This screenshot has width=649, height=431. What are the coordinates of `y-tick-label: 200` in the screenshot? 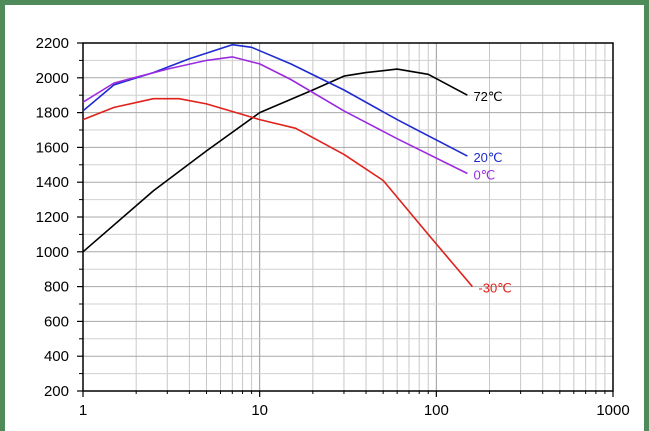 It's located at (56, 391).